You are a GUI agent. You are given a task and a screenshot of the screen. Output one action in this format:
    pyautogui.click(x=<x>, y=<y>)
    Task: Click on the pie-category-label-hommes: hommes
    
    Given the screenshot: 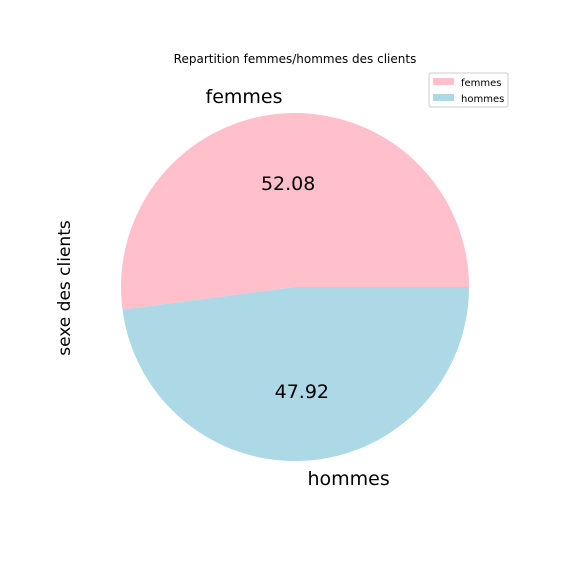 What is the action you would take?
    pyautogui.click(x=349, y=479)
    